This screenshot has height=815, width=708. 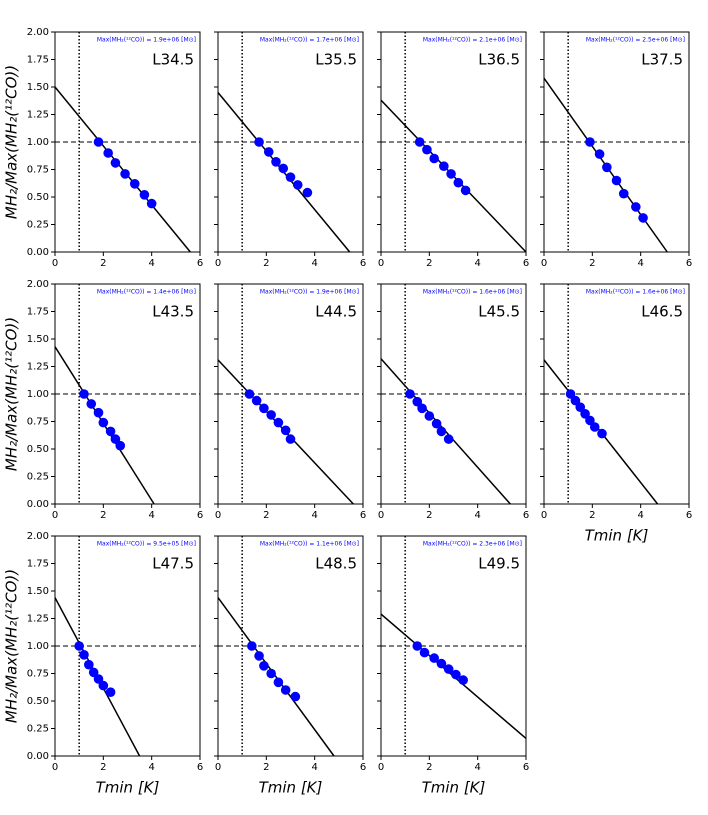 I want to click on panel-label: L37.5, so click(x=662, y=60).